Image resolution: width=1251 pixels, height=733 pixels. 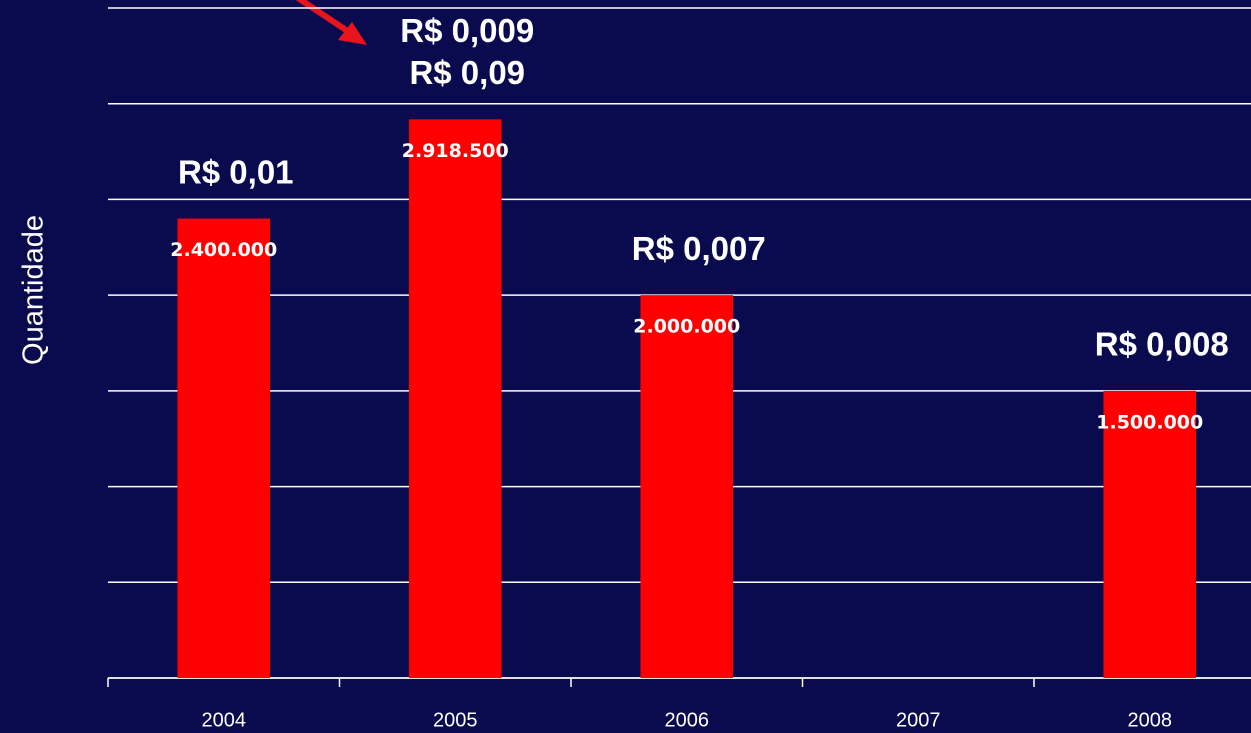 I want to click on x-tick-label: 2005, so click(x=455, y=720).